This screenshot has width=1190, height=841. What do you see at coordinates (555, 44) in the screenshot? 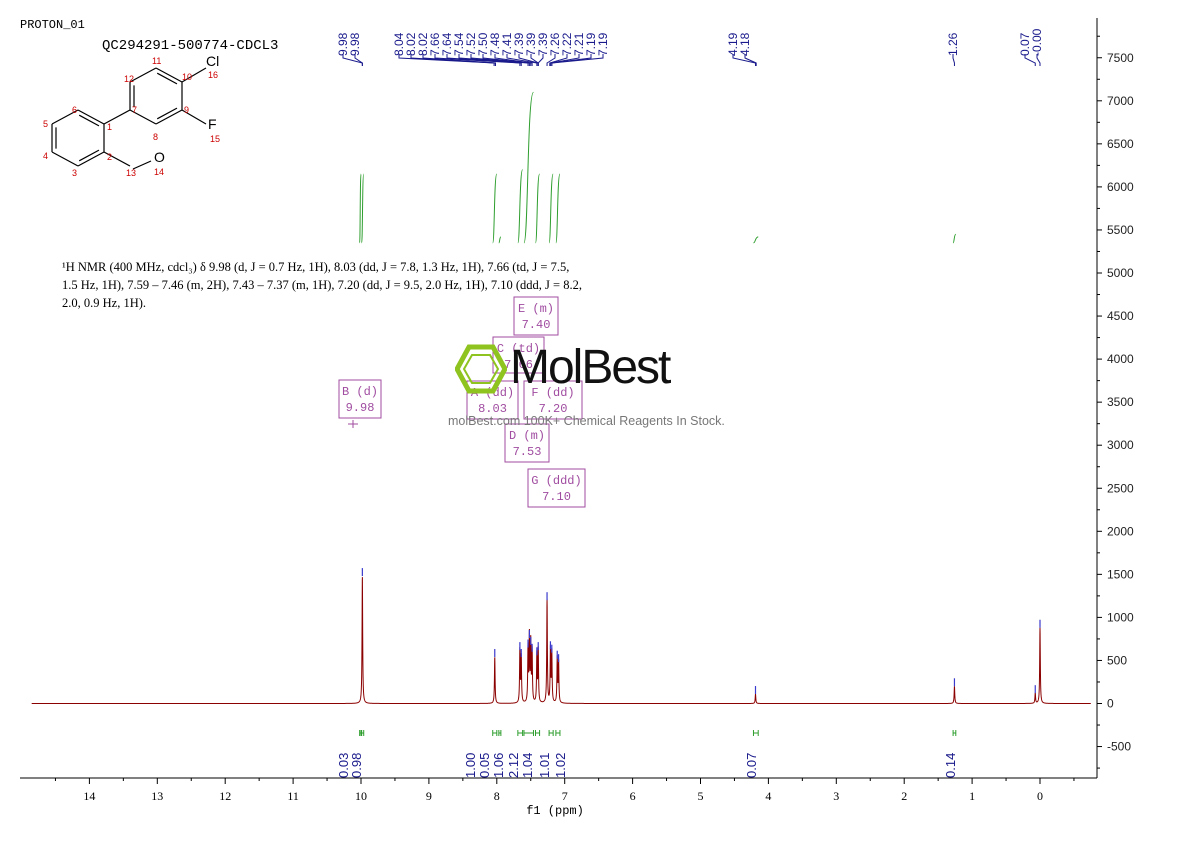
I see `peak-shift-label: 7.26` at bounding box center [555, 44].